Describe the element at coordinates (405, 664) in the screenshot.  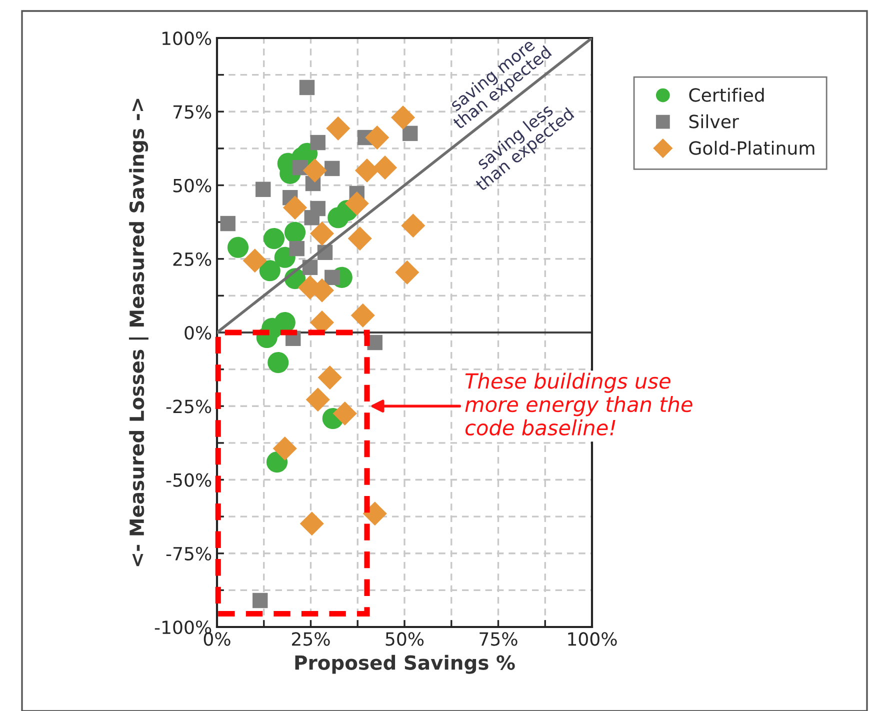
I see `x-axis-title: Proposed Savings %` at that location.